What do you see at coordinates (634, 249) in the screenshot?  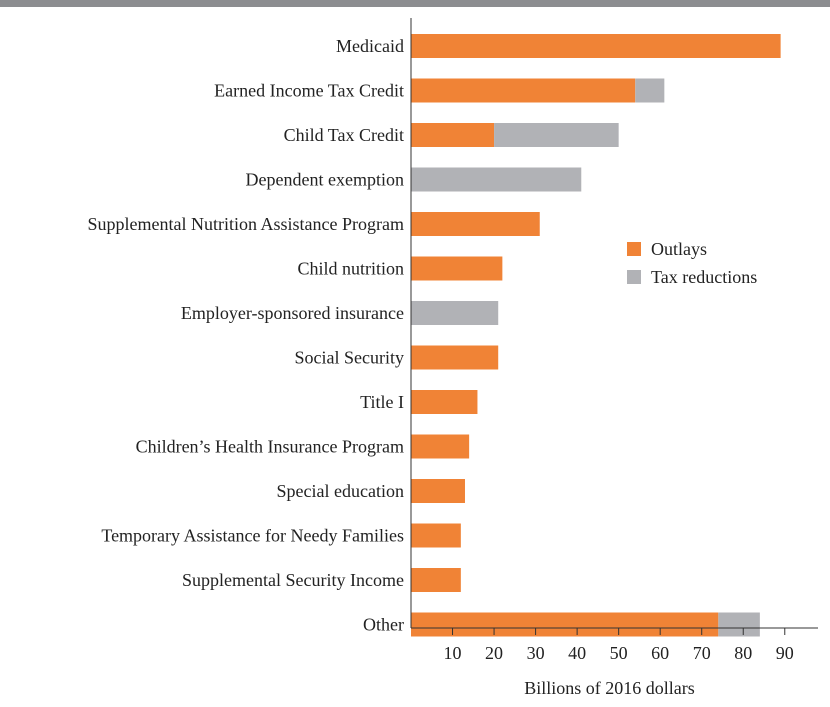 I see `legend-swatch-outlays` at bounding box center [634, 249].